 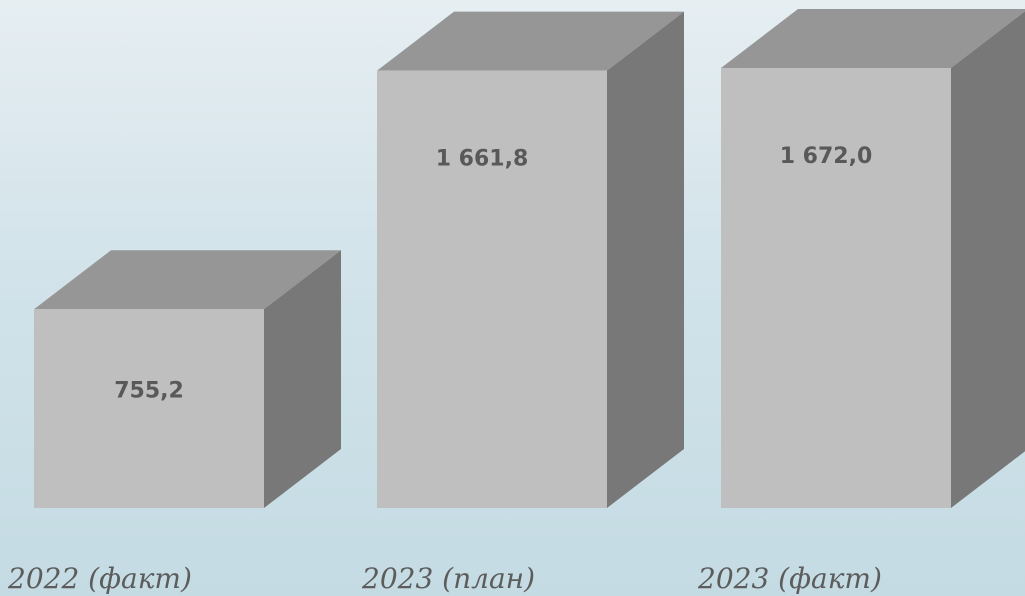 I want to click on bar-front-face, so click(x=149, y=408).